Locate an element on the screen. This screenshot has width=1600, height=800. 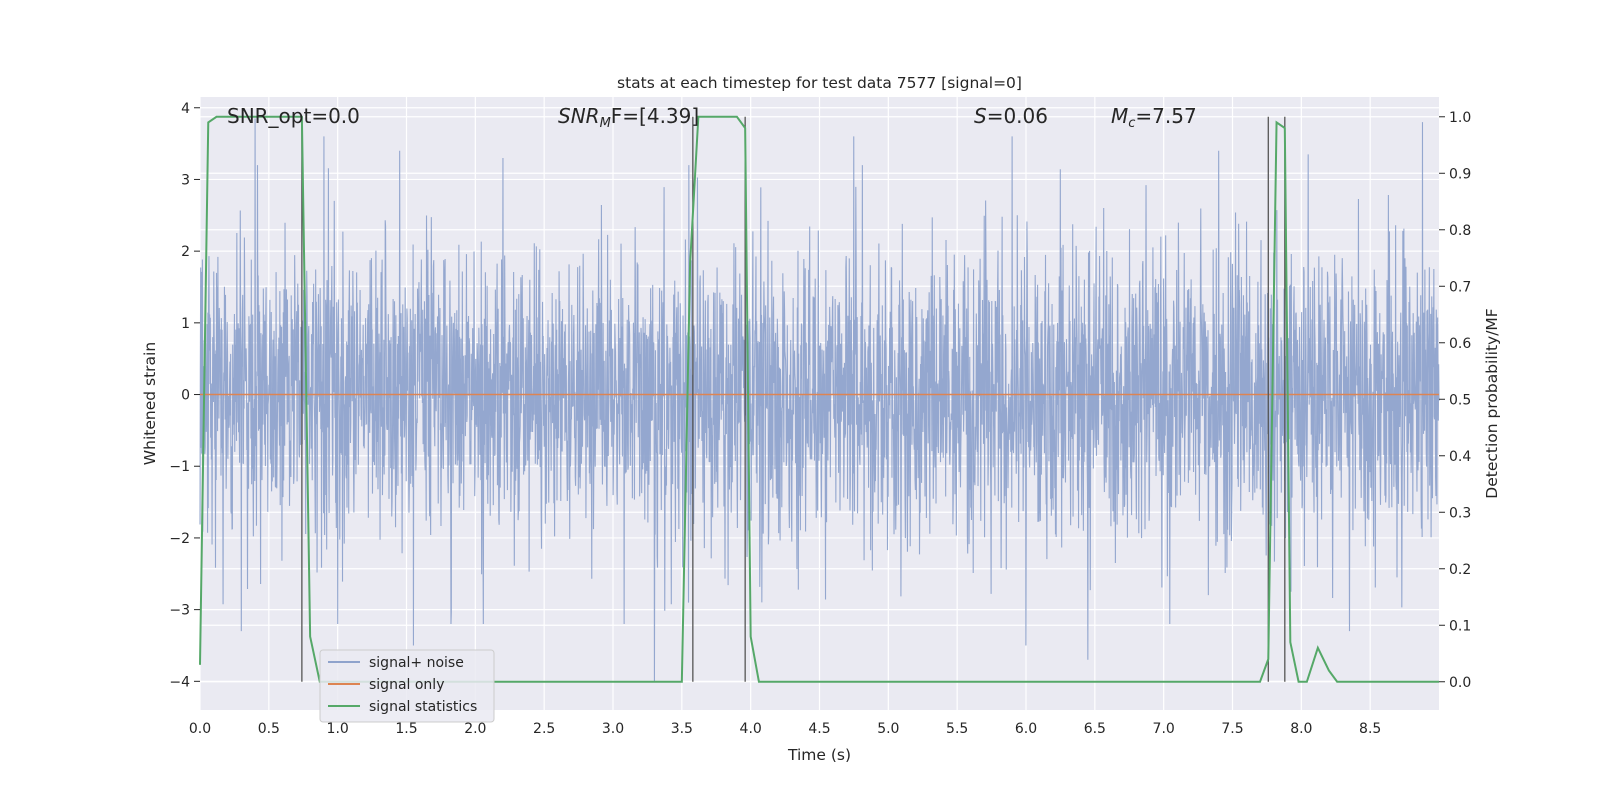
x-tick-label: 5.5 is located at coordinates (957, 729).